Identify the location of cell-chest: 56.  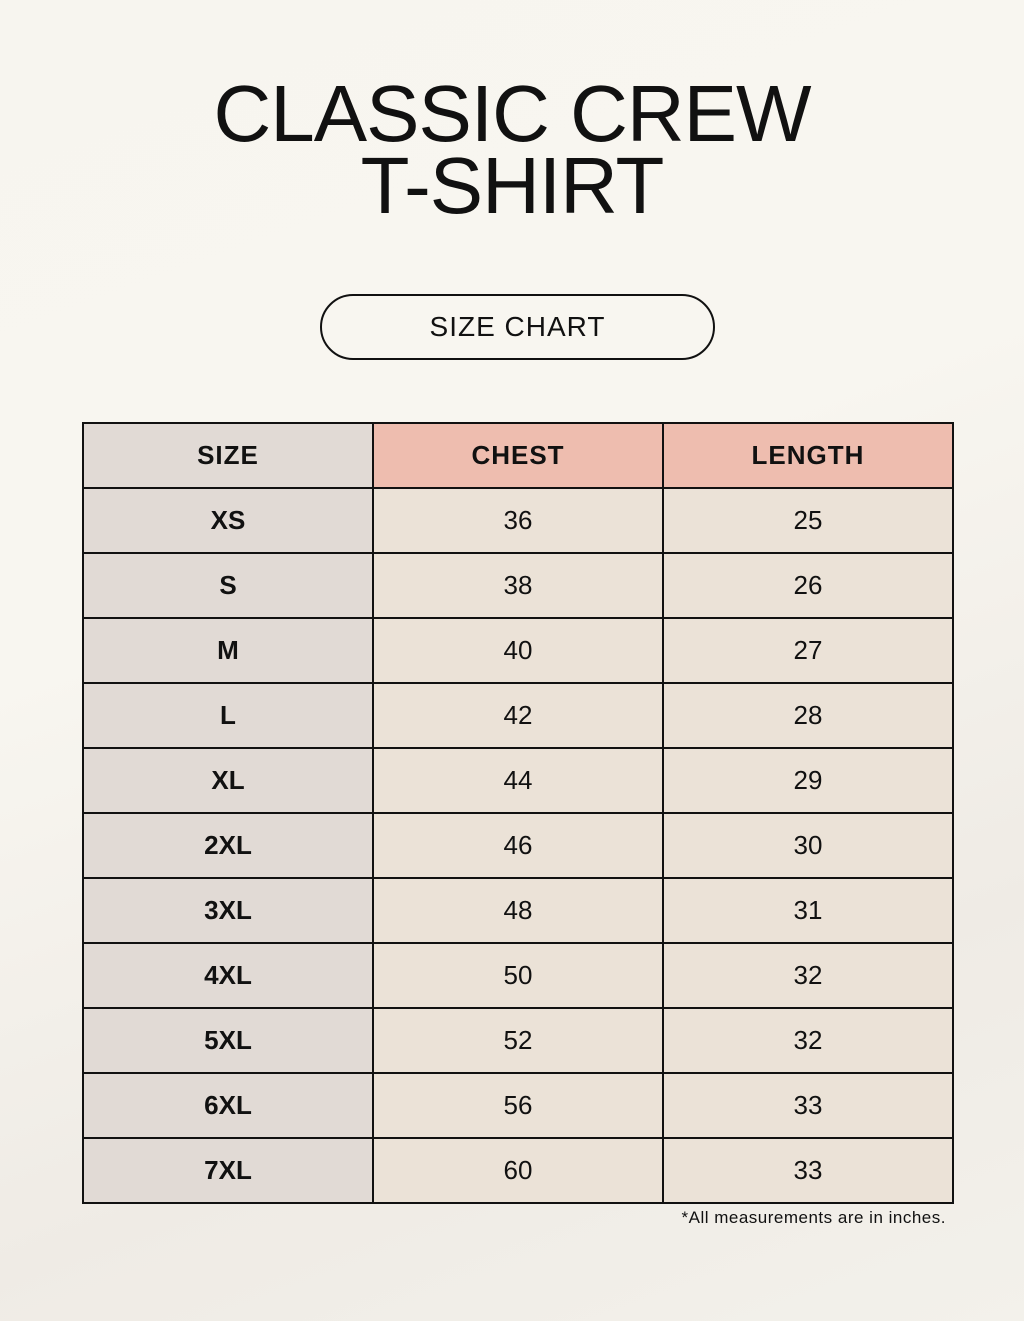
(518, 1105).